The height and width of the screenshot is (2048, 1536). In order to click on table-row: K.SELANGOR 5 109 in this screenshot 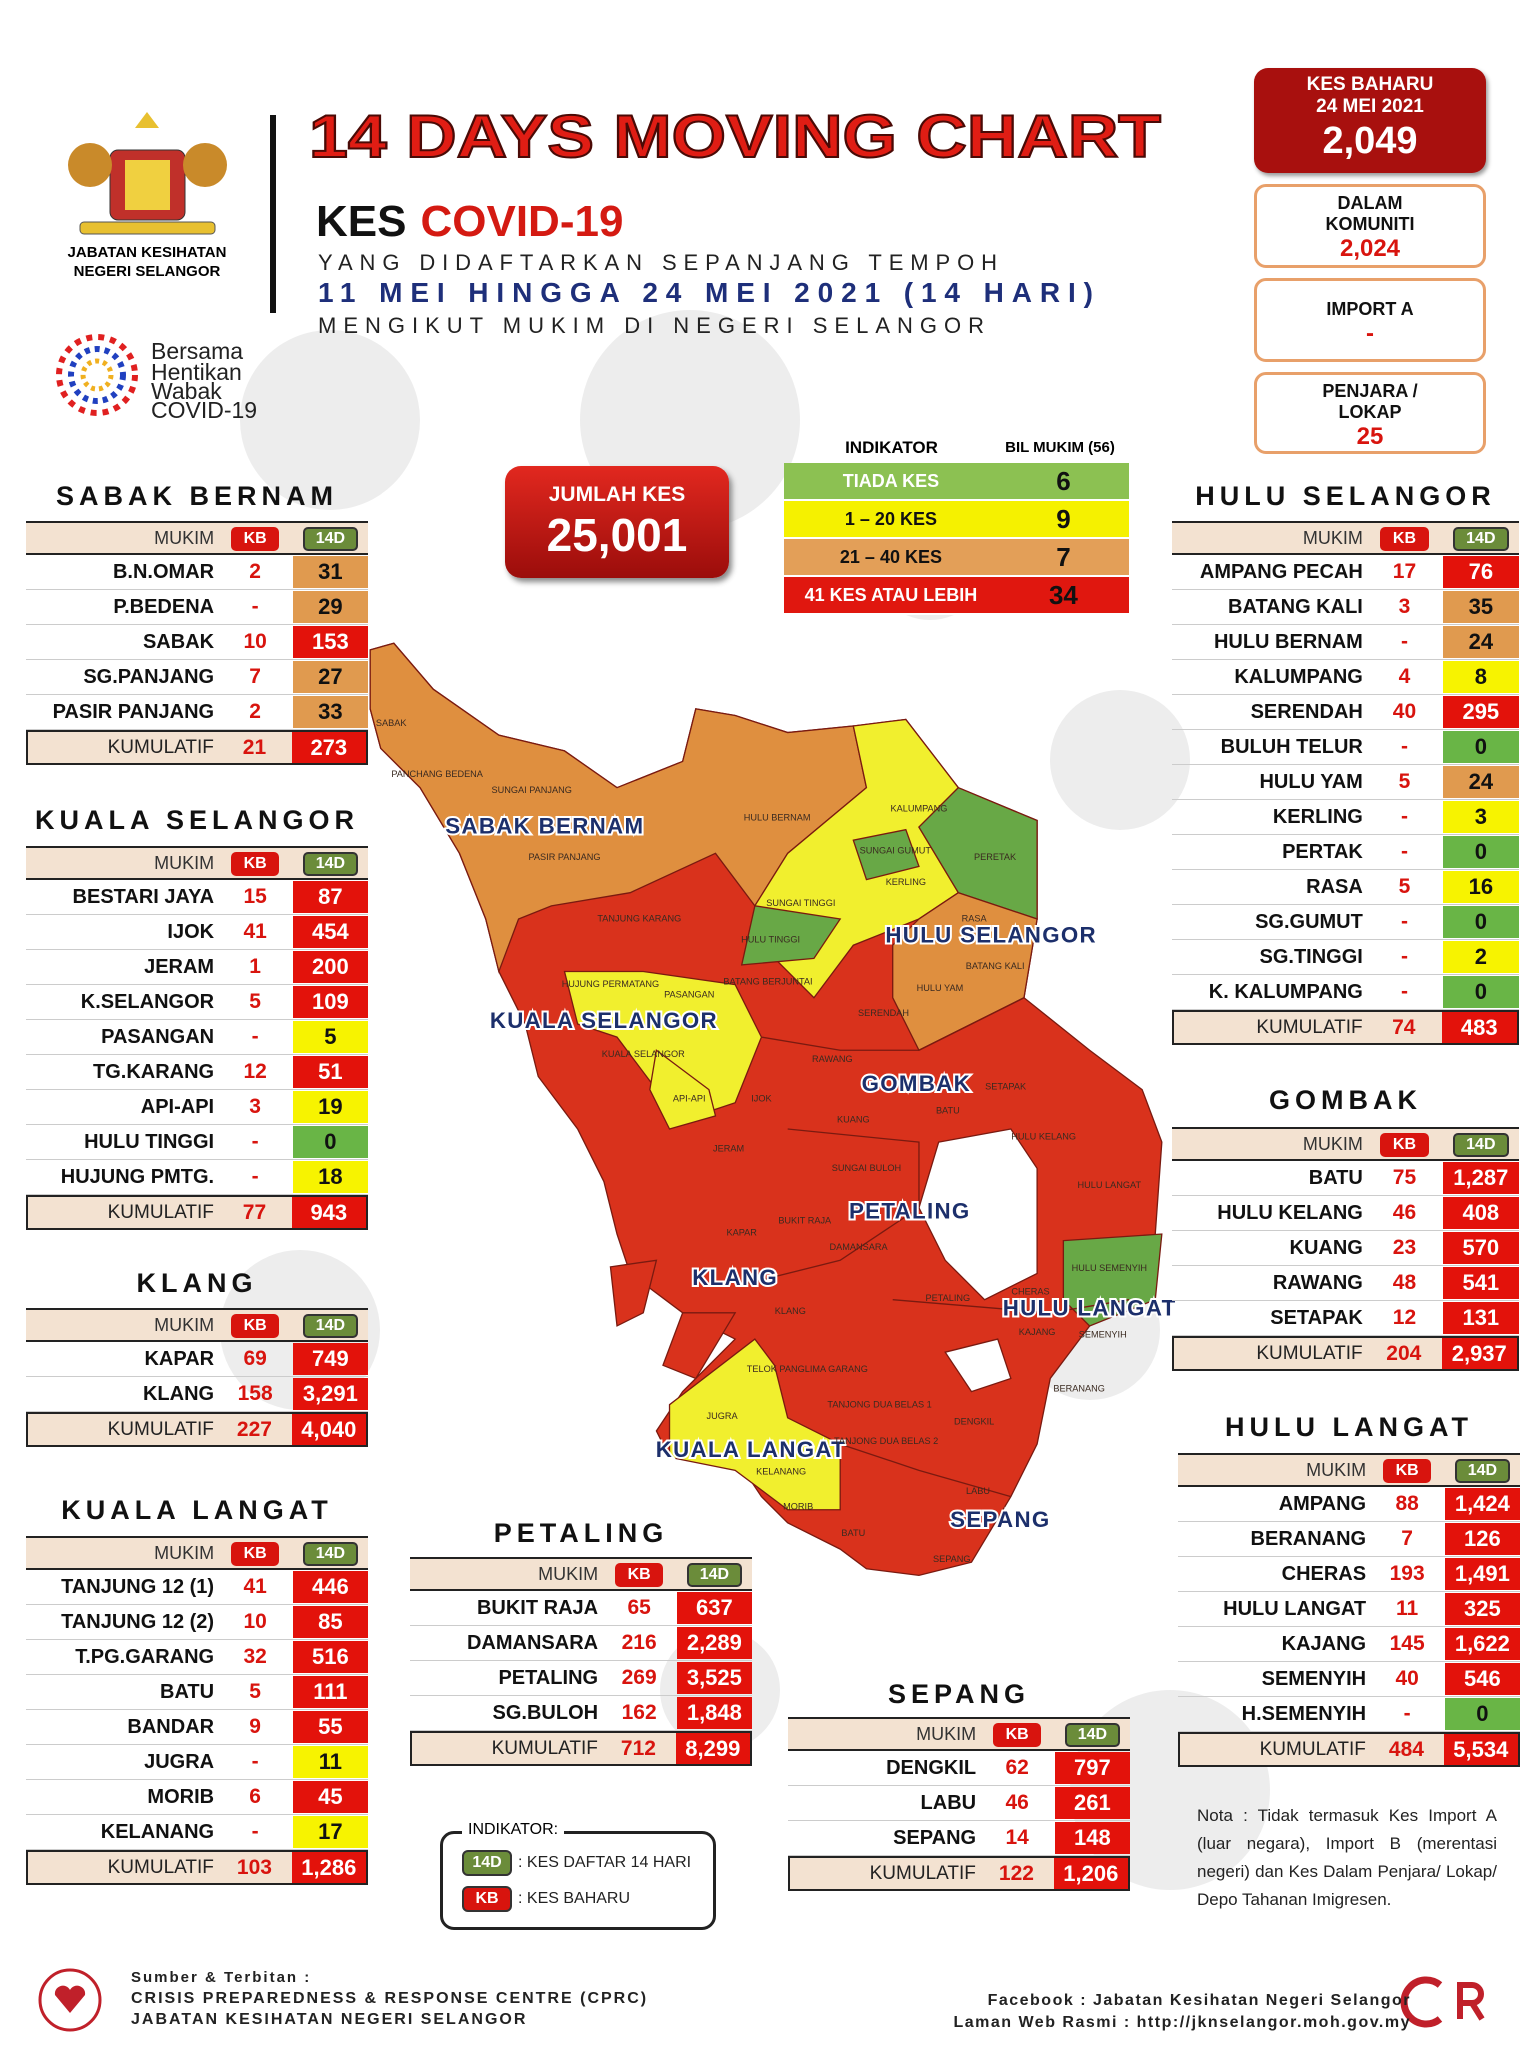, I will do `click(197, 1002)`.